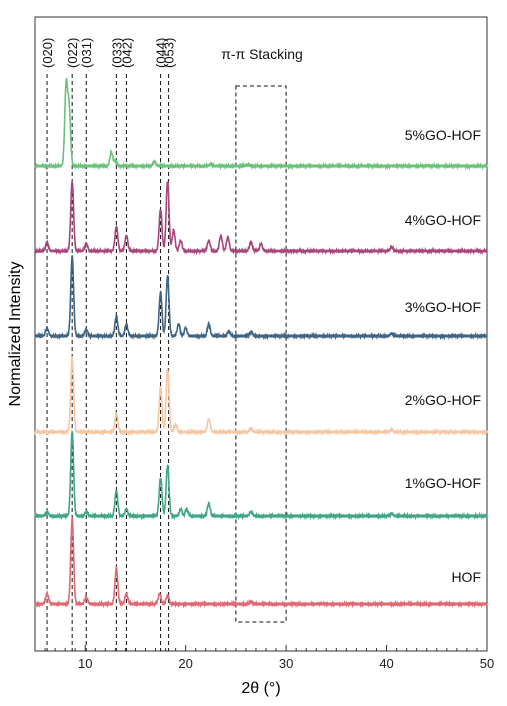  I want to click on x-tick-label: 10, so click(85, 663).